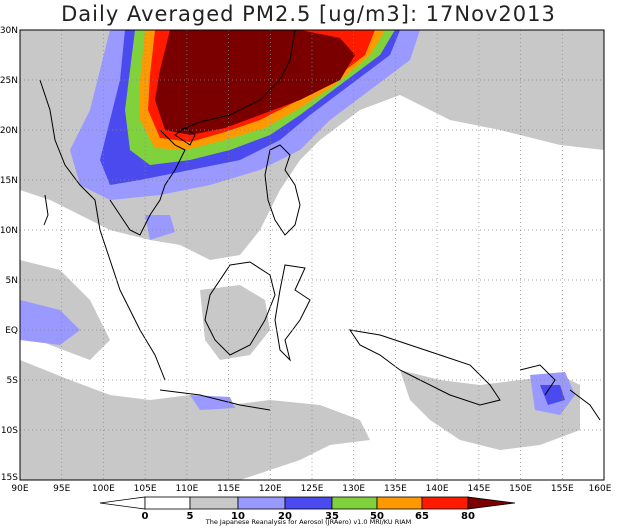  What do you see at coordinates (19, 489) in the screenshot?
I see `lon-label: 90E` at bounding box center [19, 489].